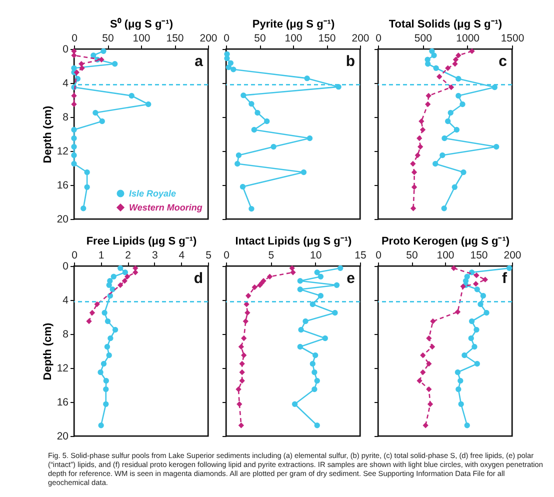 The image size is (554, 497). What do you see at coordinates (166, 207) in the screenshot?
I see `legend-label: Western Mooring` at bounding box center [166, 207].